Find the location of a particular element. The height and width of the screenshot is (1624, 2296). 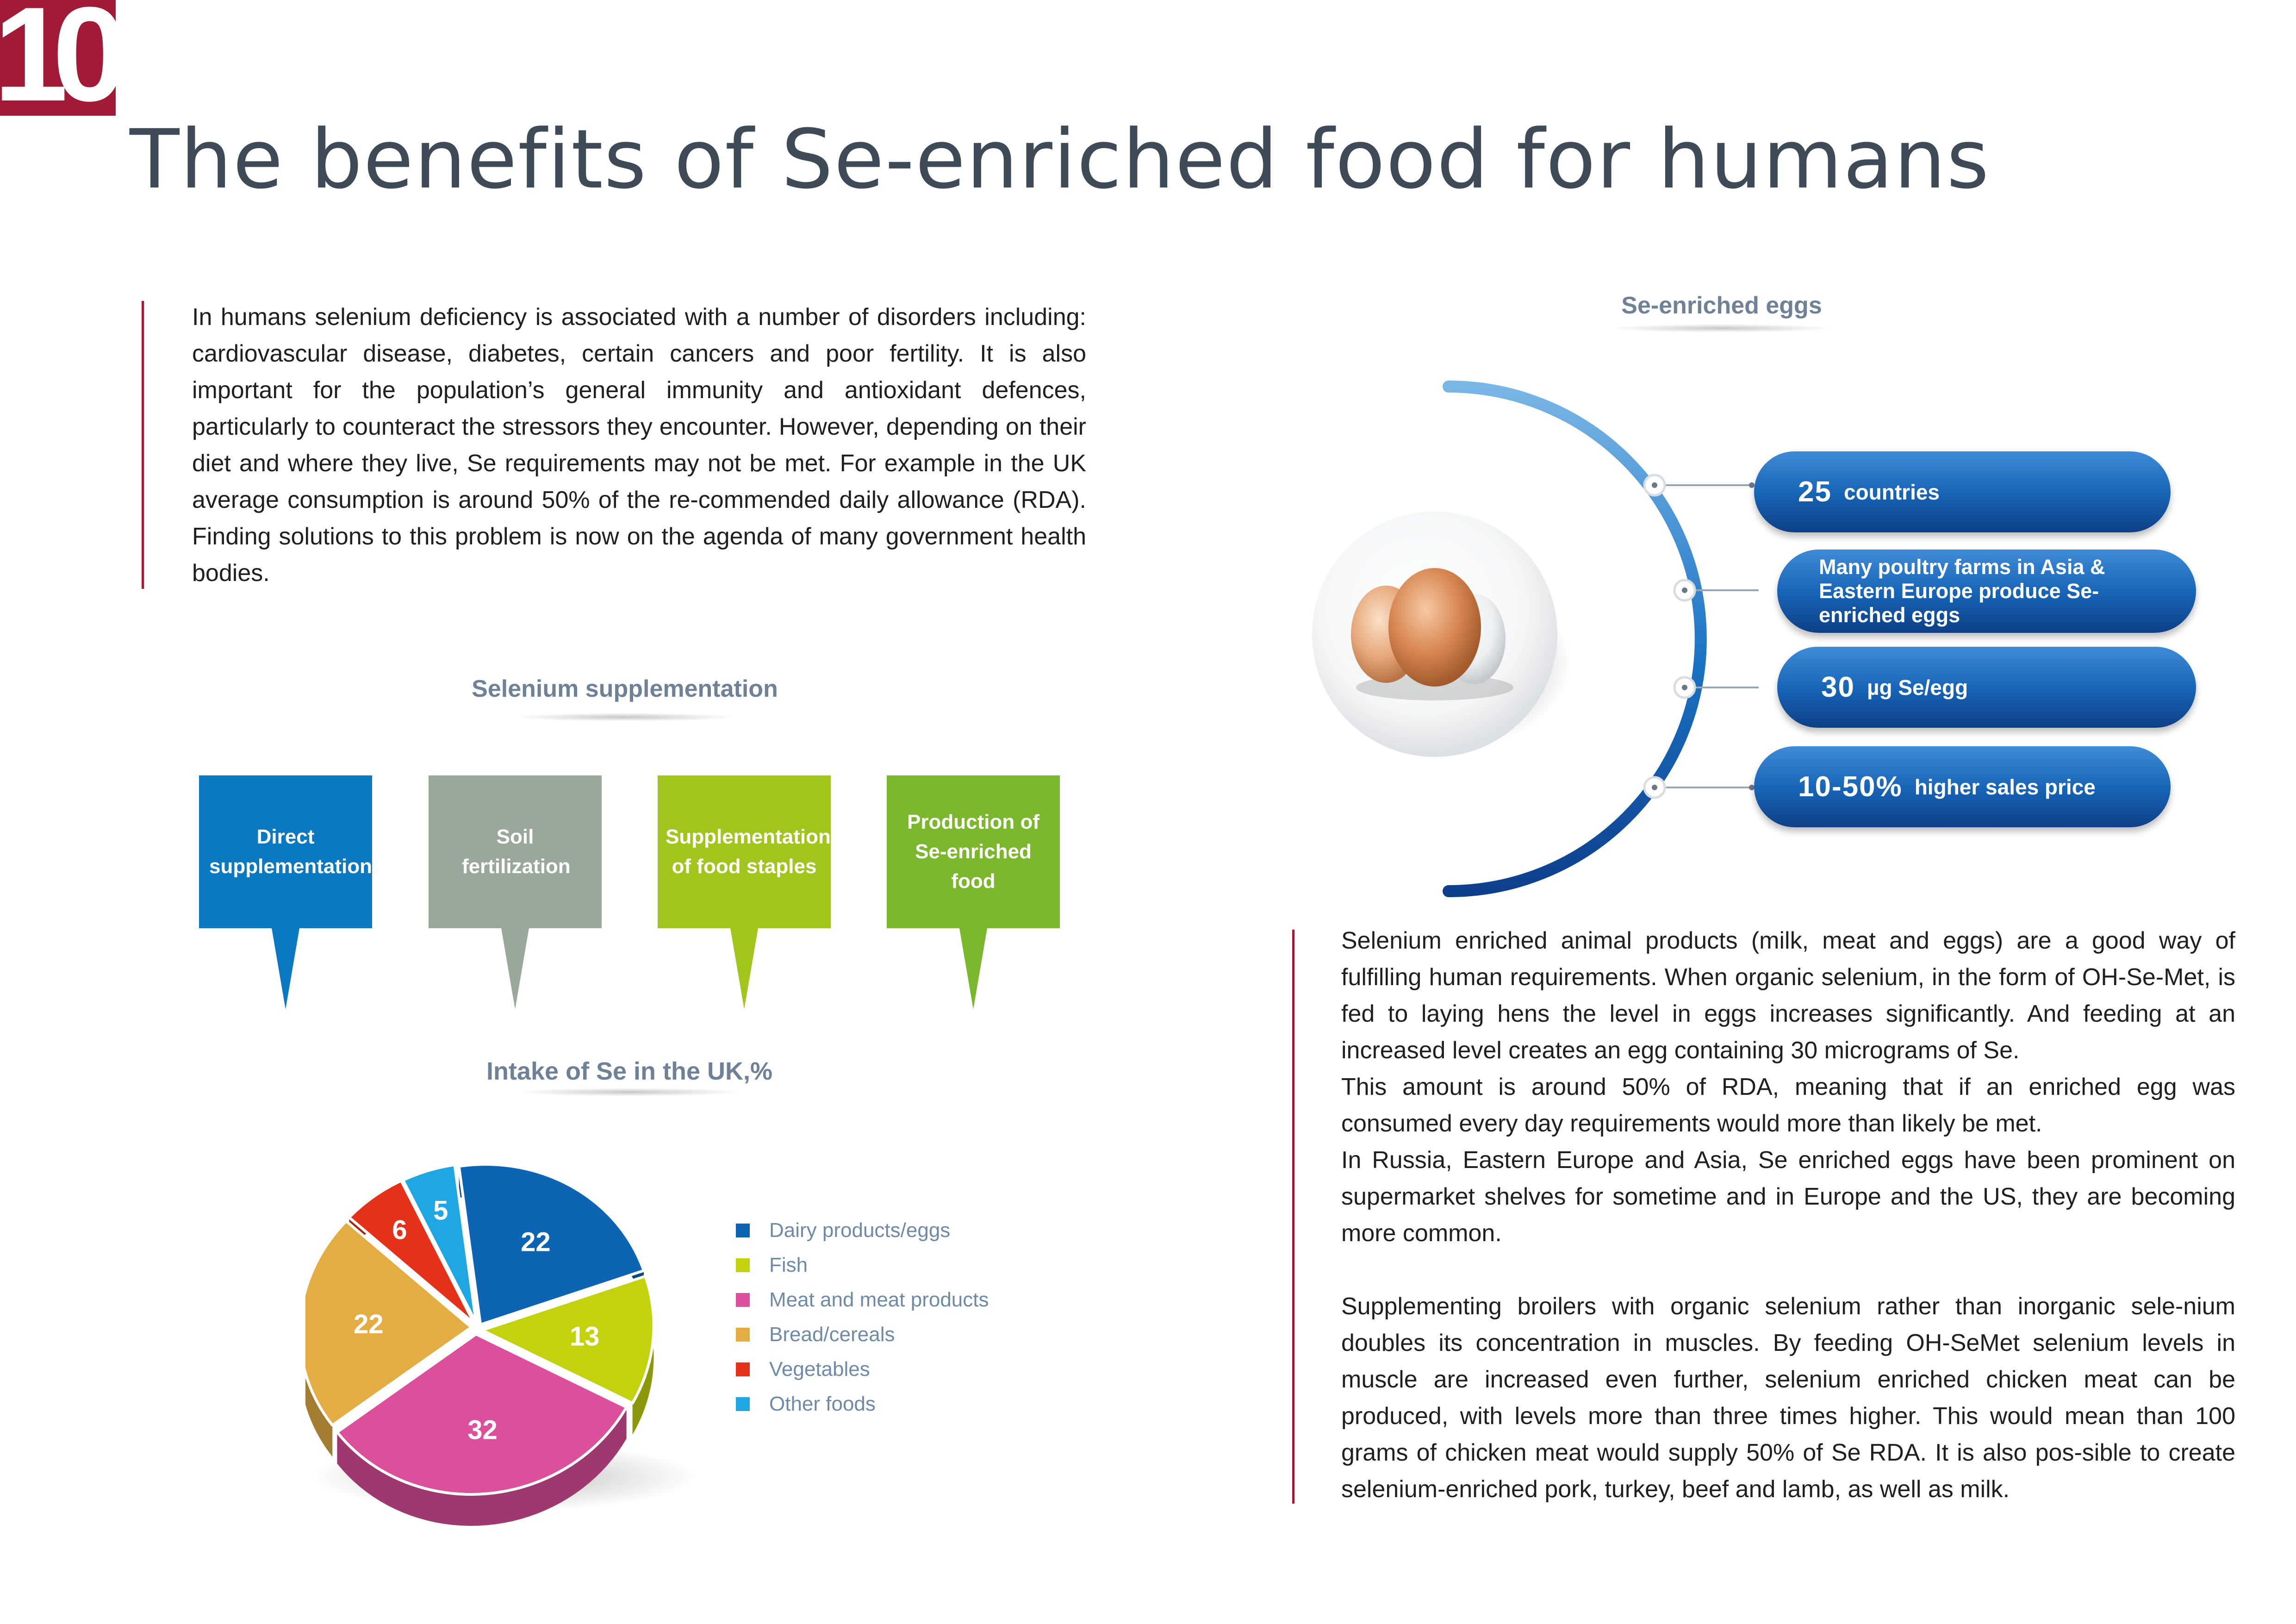

chart-title-underline is located at coordinates (629, 1092).